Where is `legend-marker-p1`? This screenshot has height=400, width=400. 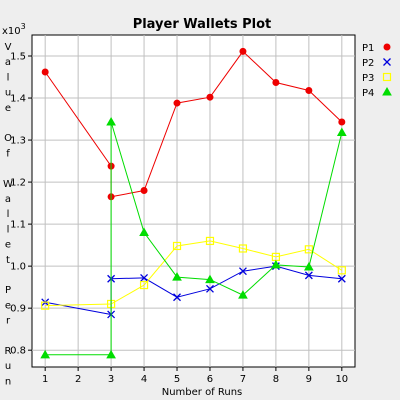
legend-marker-p1 is located at coordinates (387, 47).